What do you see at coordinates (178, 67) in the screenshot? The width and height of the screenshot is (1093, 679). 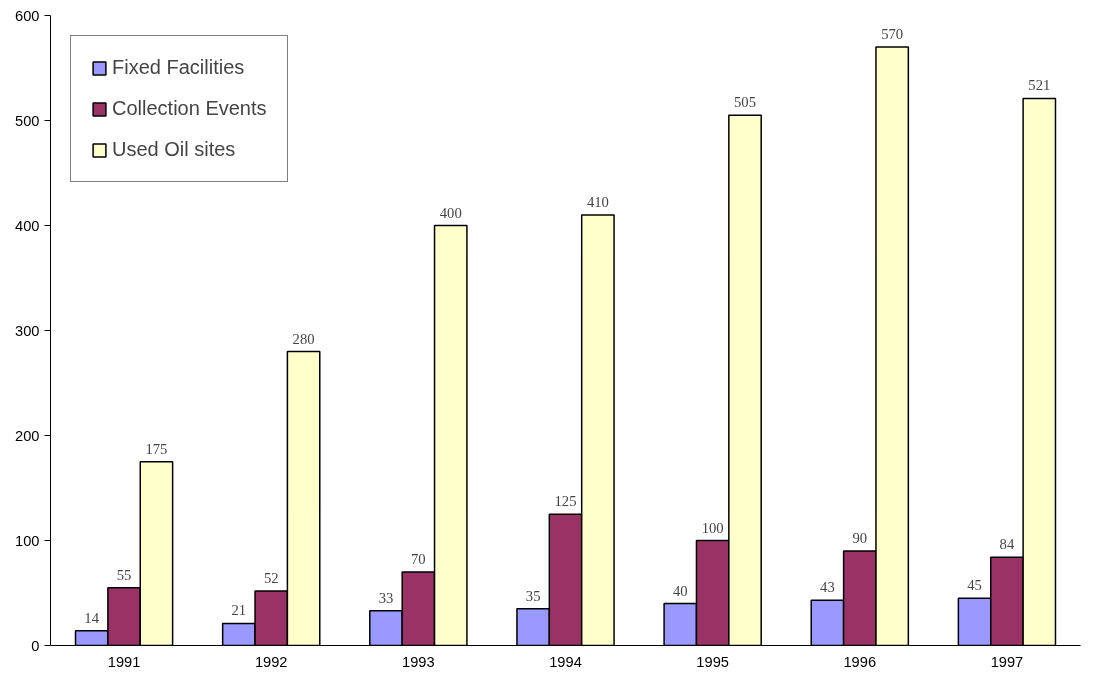 I see `legend-label: Fixed Facilities` at bounding box center [178, 67].